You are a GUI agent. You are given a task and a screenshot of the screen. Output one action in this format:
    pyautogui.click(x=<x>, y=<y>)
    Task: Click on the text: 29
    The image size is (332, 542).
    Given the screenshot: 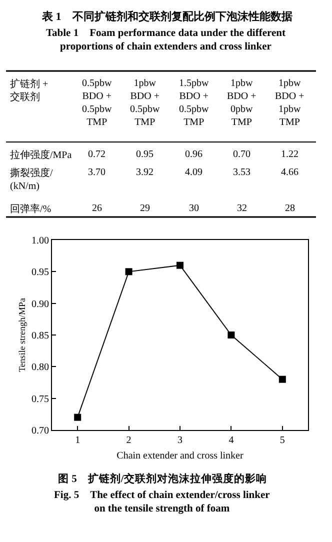 What is the action you would take?
    pyautogui.click(x=145, y=208)
    